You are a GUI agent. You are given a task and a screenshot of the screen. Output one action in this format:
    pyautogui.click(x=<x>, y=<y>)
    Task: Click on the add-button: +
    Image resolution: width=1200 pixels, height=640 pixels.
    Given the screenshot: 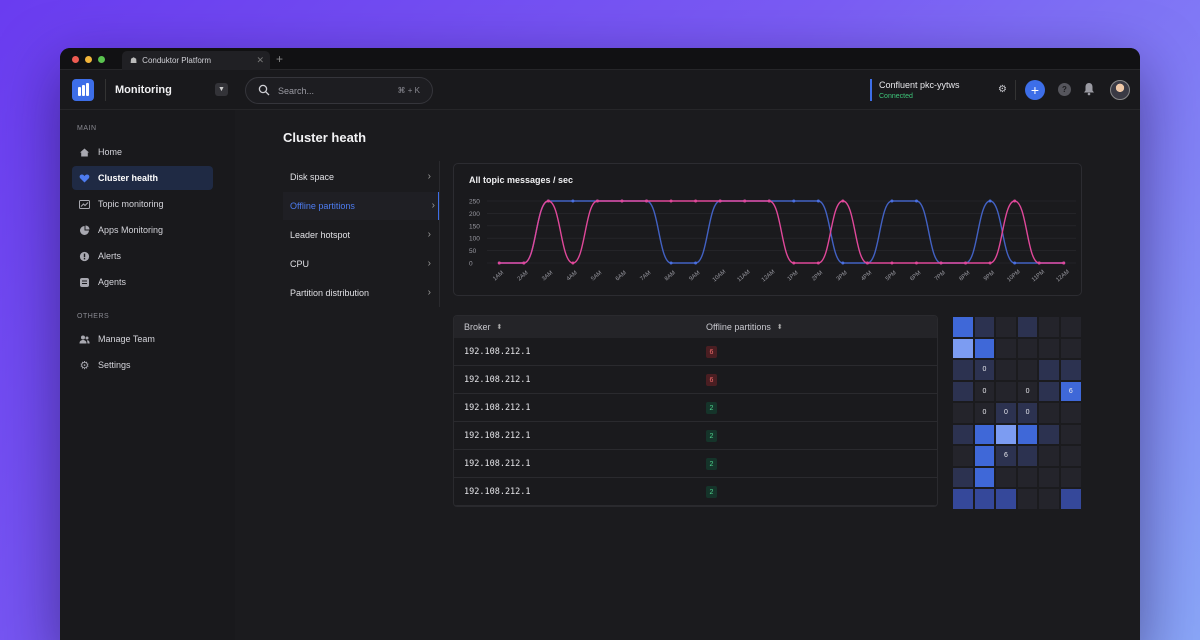 What is the action you would take?
    pyautogui.click(x=1035, y=90)
    